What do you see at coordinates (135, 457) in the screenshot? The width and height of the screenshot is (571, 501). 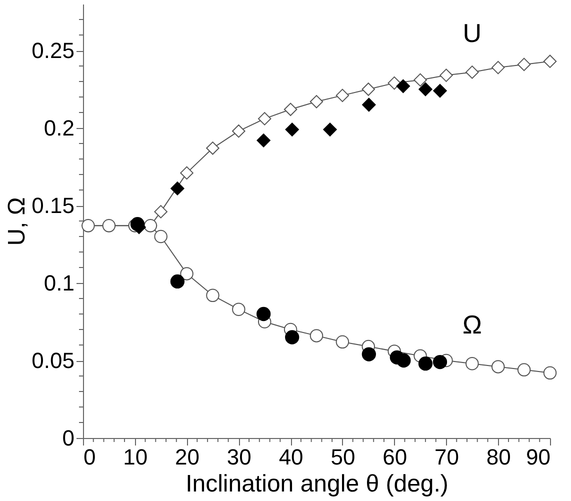 I see `x-tick-label: 10` at bounding box center [135, 457].